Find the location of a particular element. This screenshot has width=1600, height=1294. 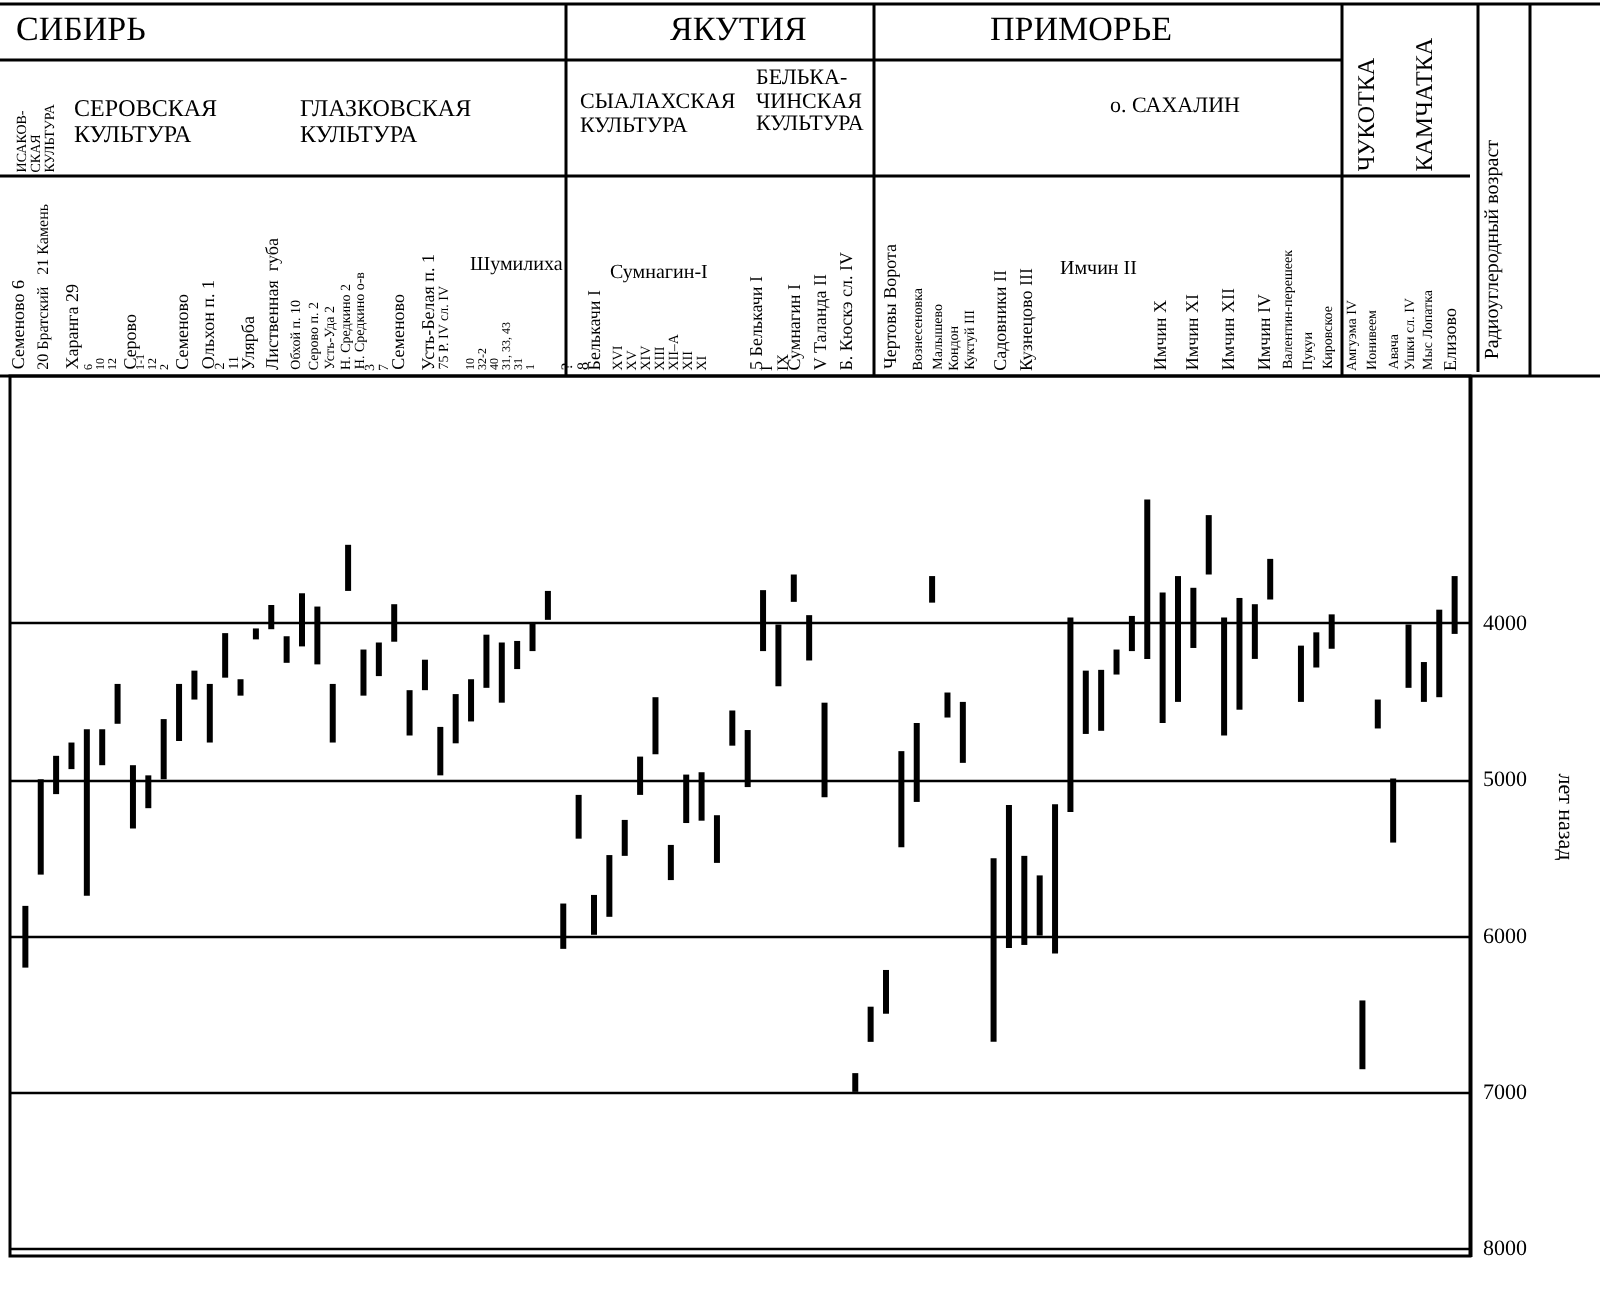

text: Серово is located at coordinates (129, 342).